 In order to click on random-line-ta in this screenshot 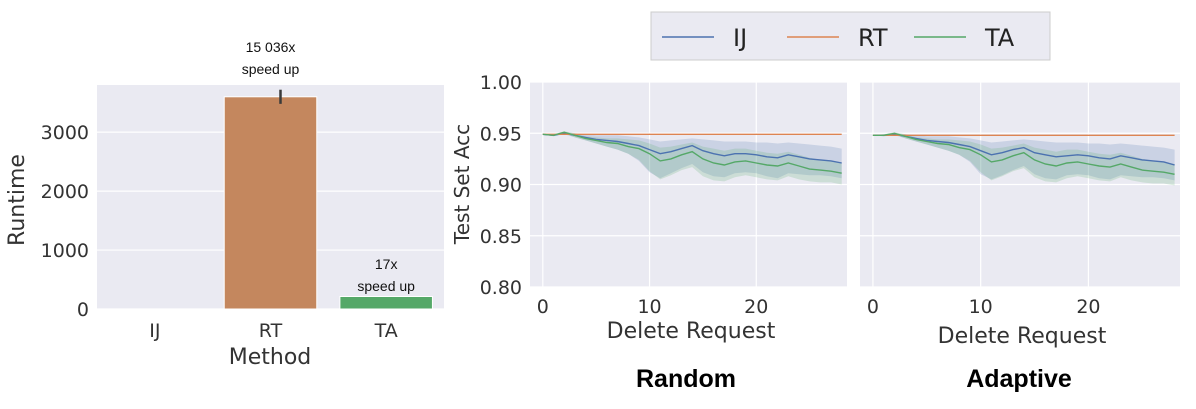, I will do `click(692, 152)`.